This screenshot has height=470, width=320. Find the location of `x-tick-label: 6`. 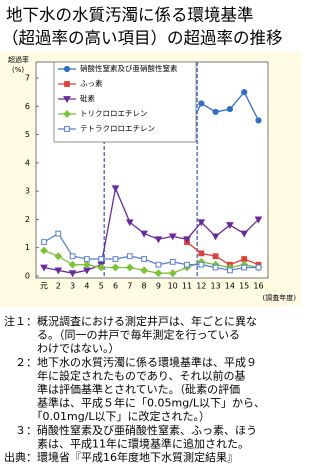

x-tick-label: 6 is located at coordinates (115, 286).